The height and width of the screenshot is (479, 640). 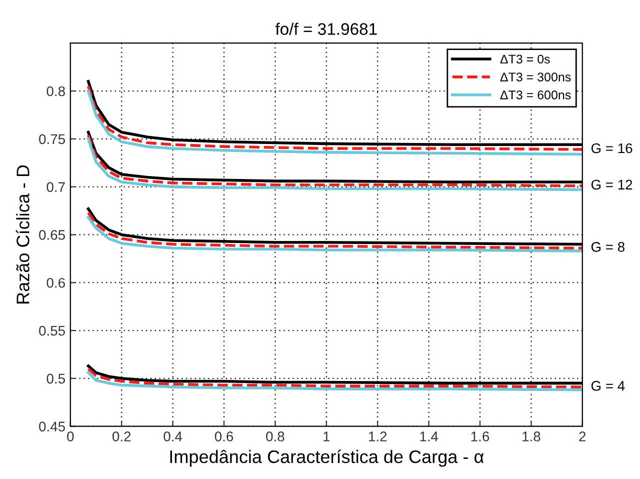 I want to click on text: G = 12, so click(x=611, y=185).